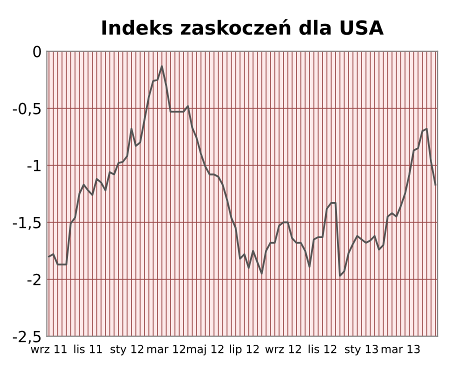 This screenshot has width=468, height=380. What do you see at coordinates (48, 349) in the screenshot?
I see `x-tick-label: wrz 11` at bounding box center [48, 349].